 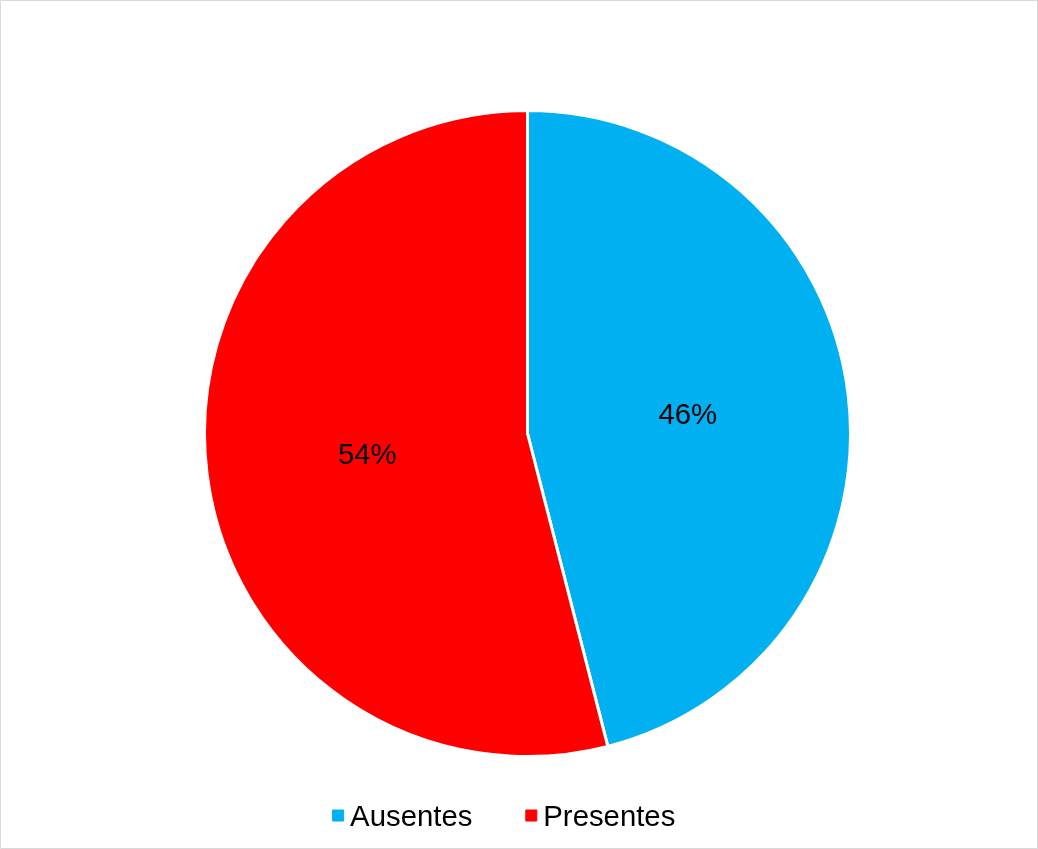 I want to click on data-label: 46%, so click(x=688, y=413).